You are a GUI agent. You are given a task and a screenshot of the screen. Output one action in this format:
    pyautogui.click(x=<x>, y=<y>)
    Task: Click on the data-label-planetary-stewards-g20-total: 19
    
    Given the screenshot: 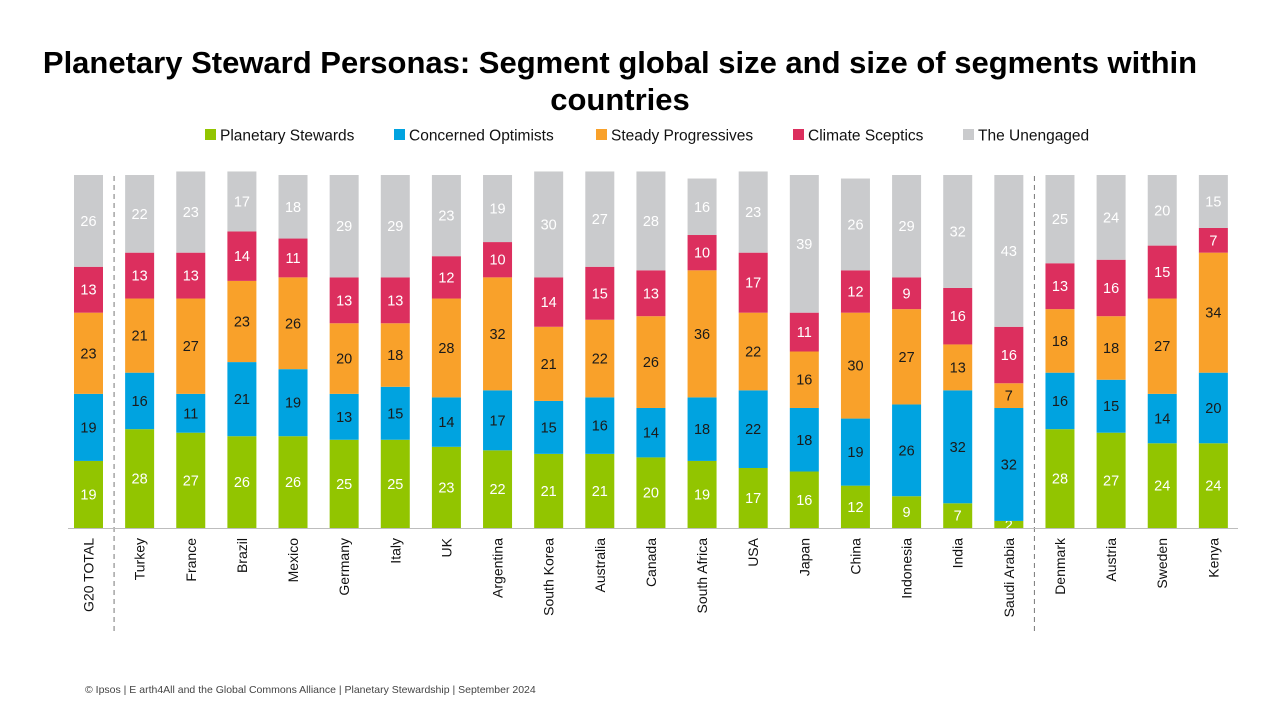 What is the action you would take?
    pyautogui.click(x=88, y=495)
    